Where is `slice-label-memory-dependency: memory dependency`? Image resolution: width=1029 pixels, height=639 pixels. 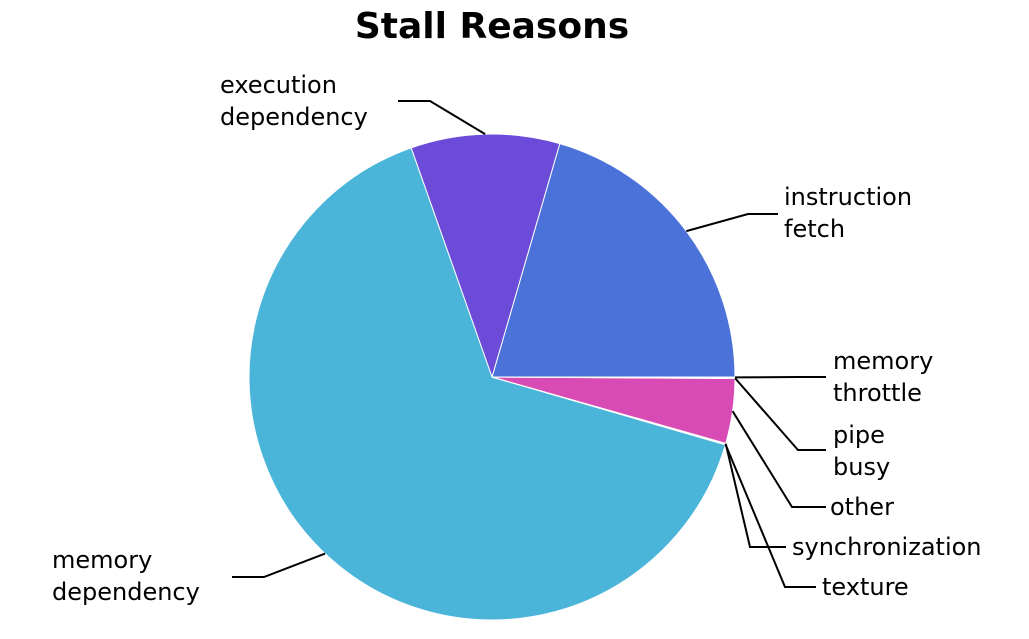
slice-label-memory-dependency: memory dependency is located at coordinates (126, 576).